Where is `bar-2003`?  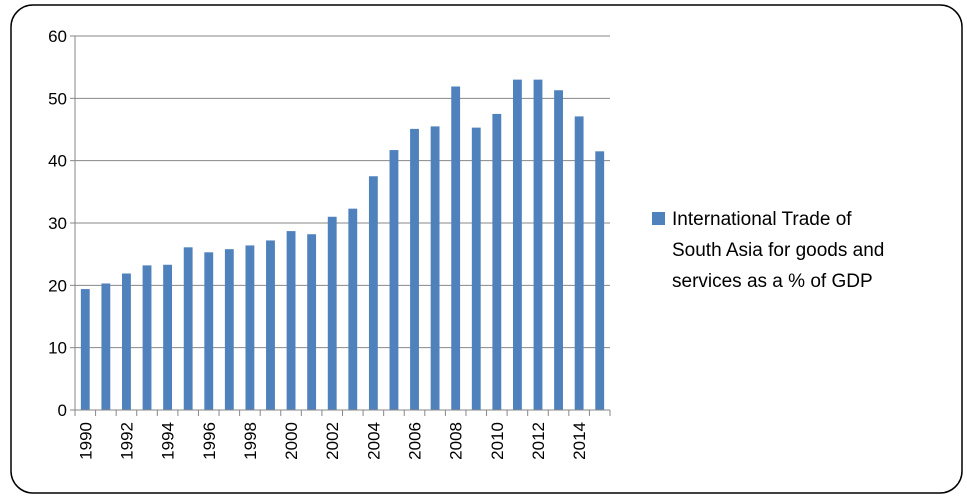 bar-2003 is located at coordinates (353, 309).